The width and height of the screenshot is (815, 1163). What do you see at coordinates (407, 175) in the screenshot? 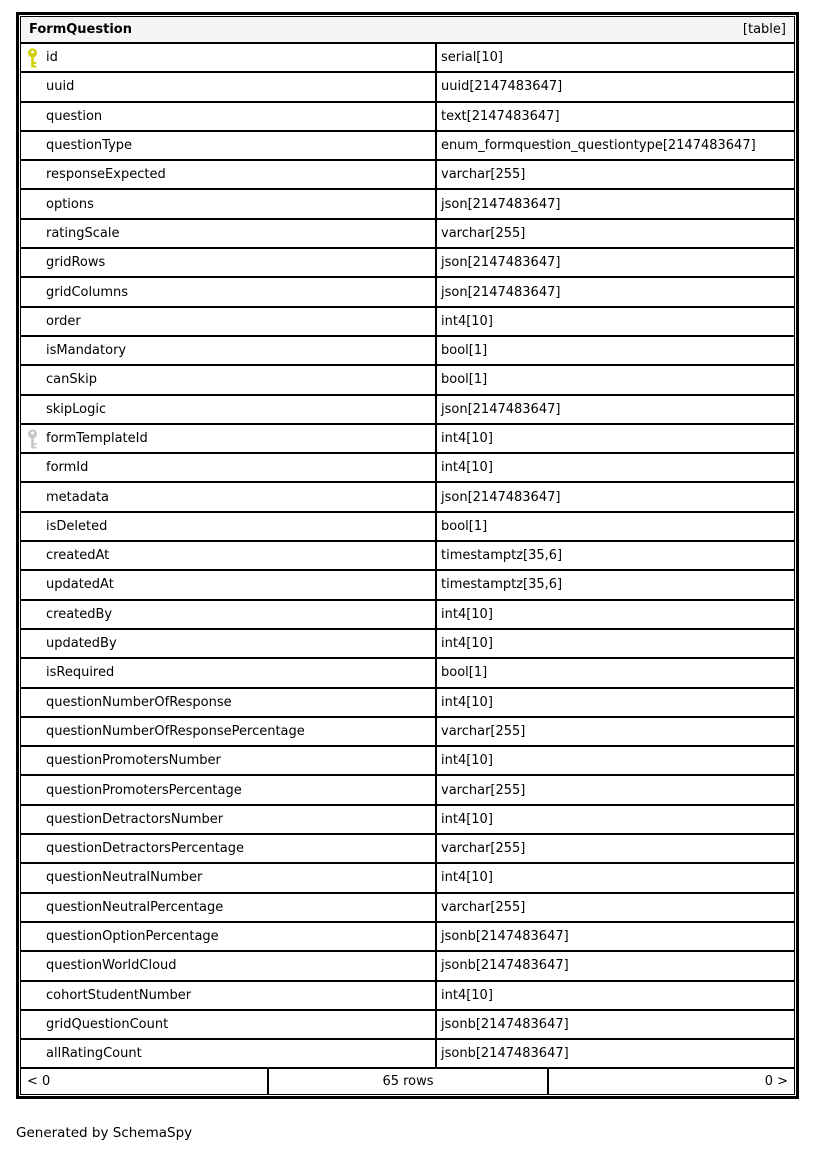
I see `table-row: responseExpected varchar[255]` at bounding box center [407, 175].